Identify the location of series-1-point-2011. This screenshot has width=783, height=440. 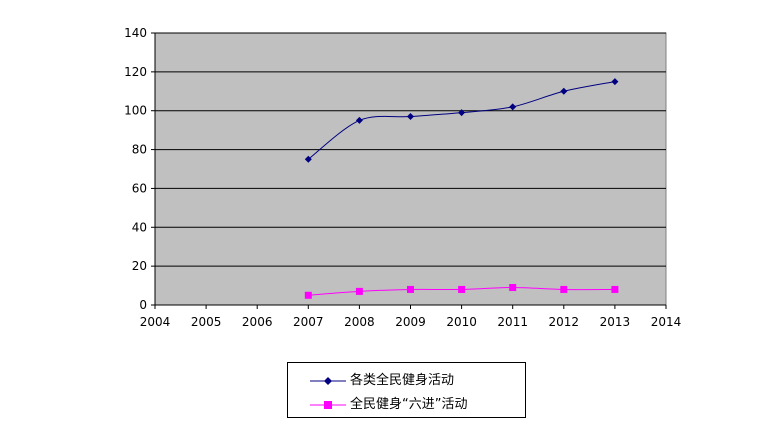
(513, 288).